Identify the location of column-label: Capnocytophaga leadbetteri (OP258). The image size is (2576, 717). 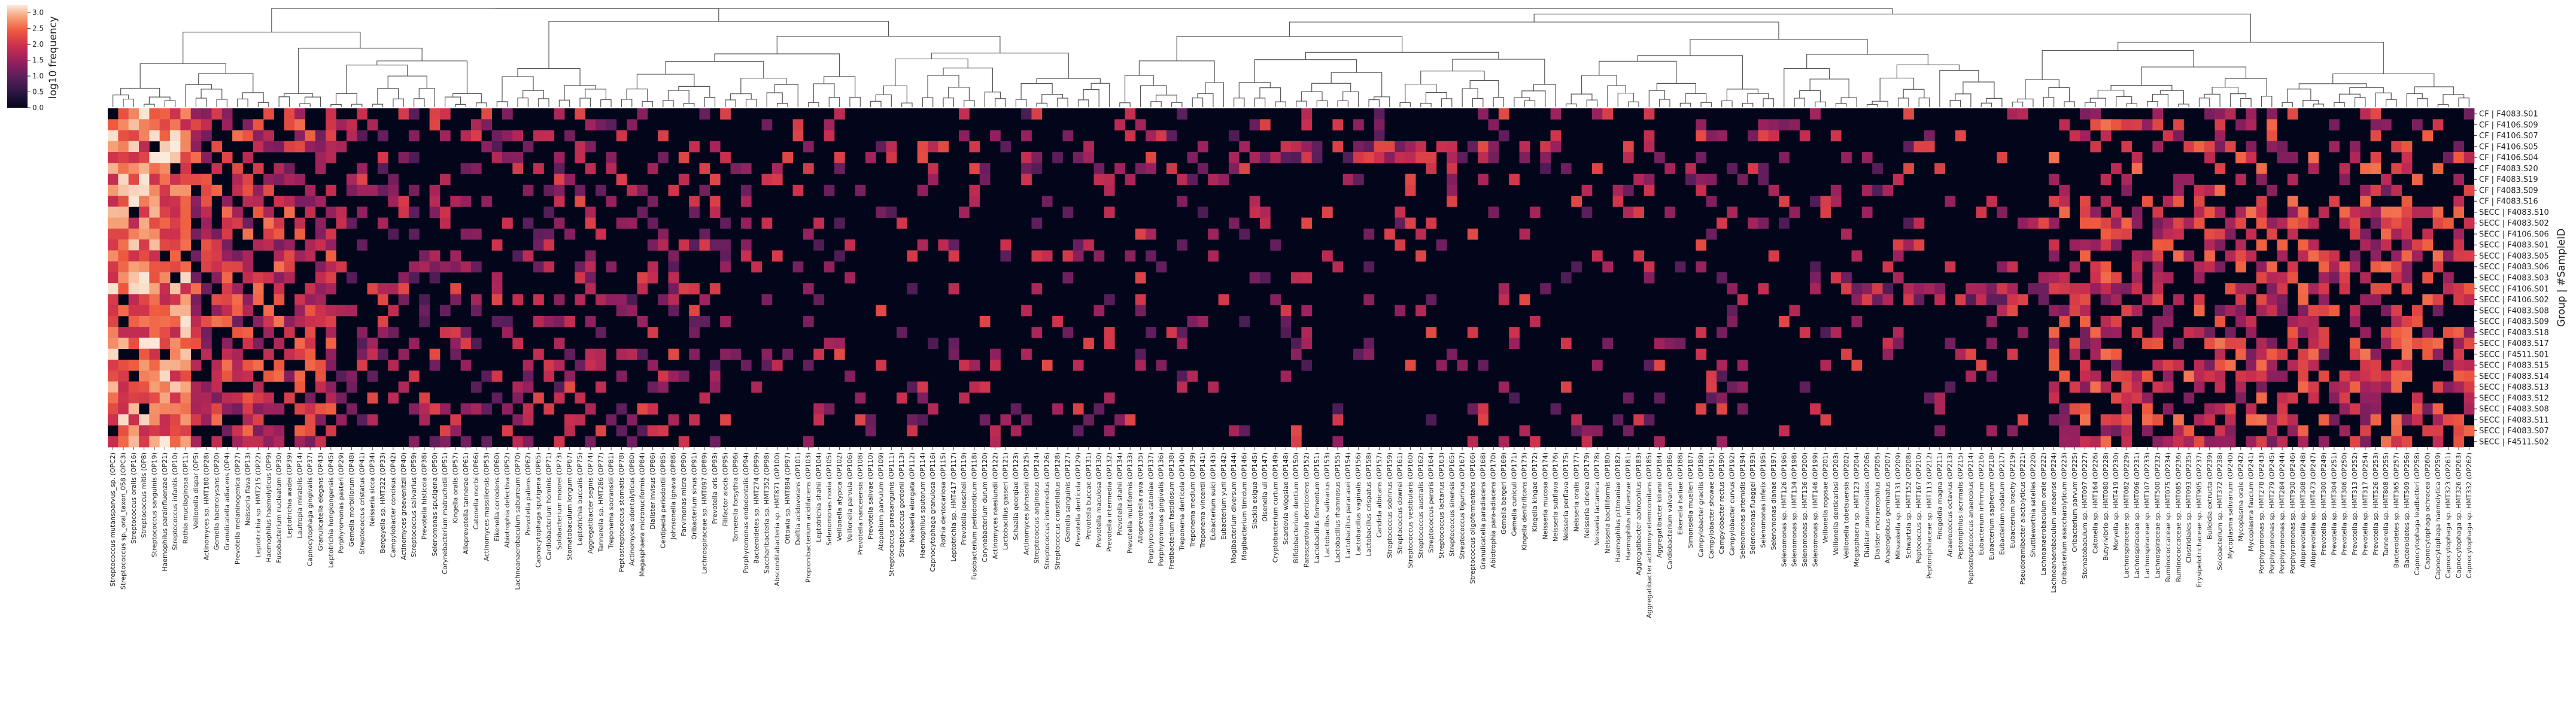
(2417, 514).